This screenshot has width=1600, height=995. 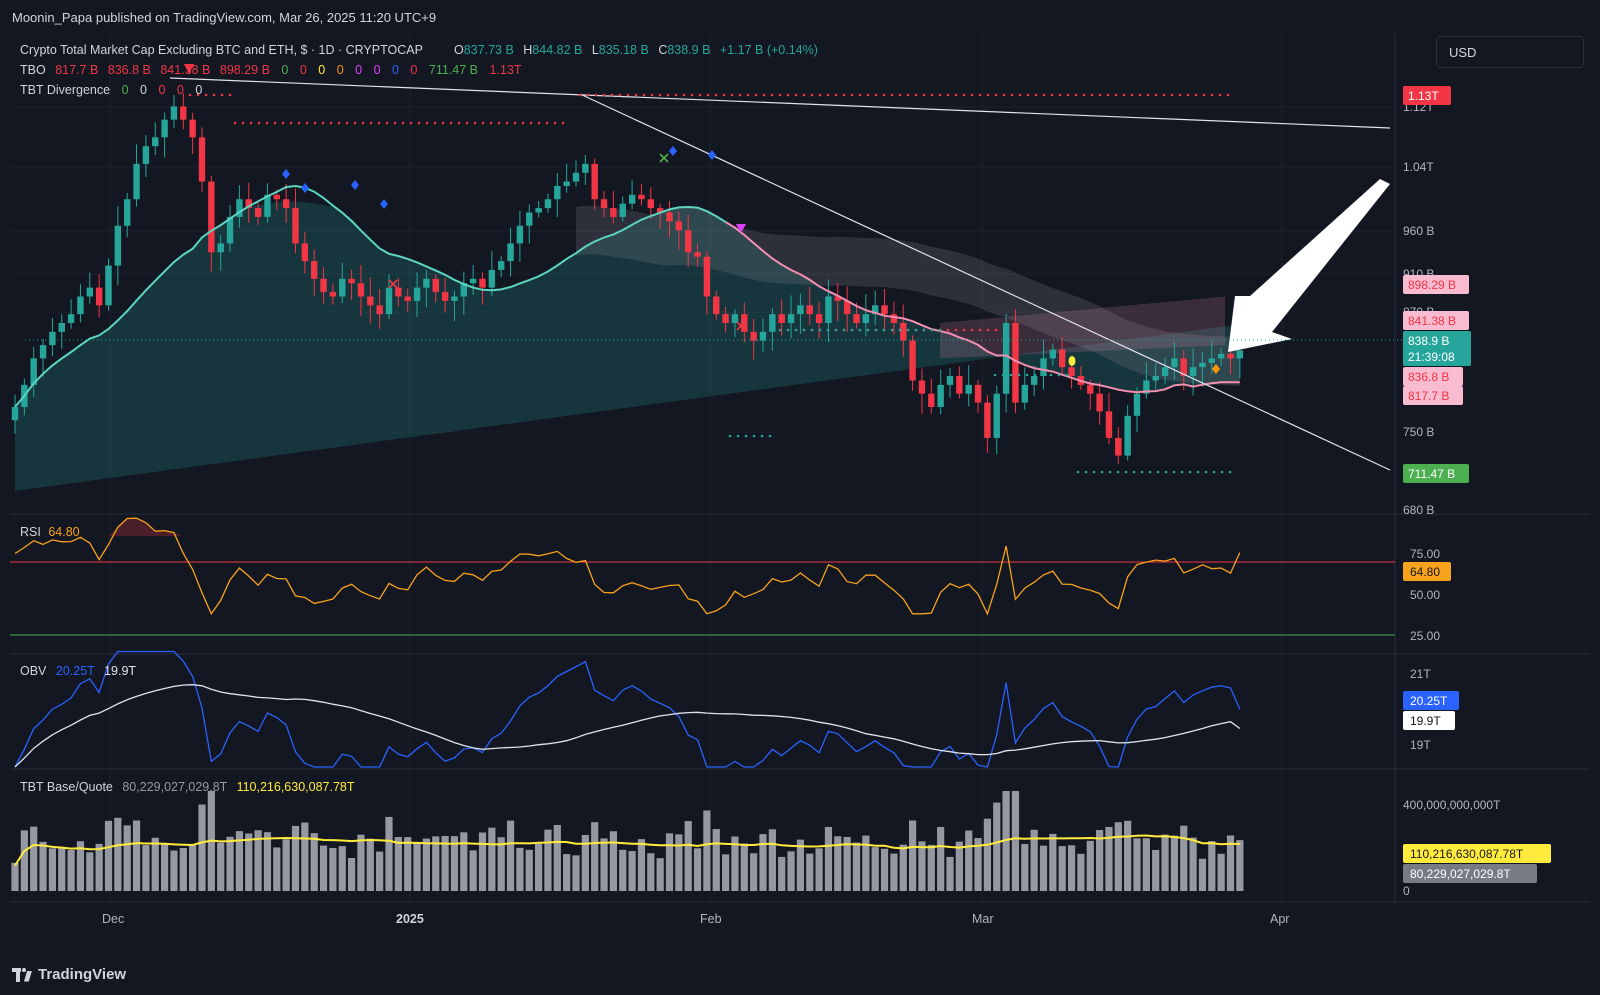 What do you see at coordinates (30, 532) in the screenshot?
I see `rsi-label: RSI` at bounding box center [30, 532].